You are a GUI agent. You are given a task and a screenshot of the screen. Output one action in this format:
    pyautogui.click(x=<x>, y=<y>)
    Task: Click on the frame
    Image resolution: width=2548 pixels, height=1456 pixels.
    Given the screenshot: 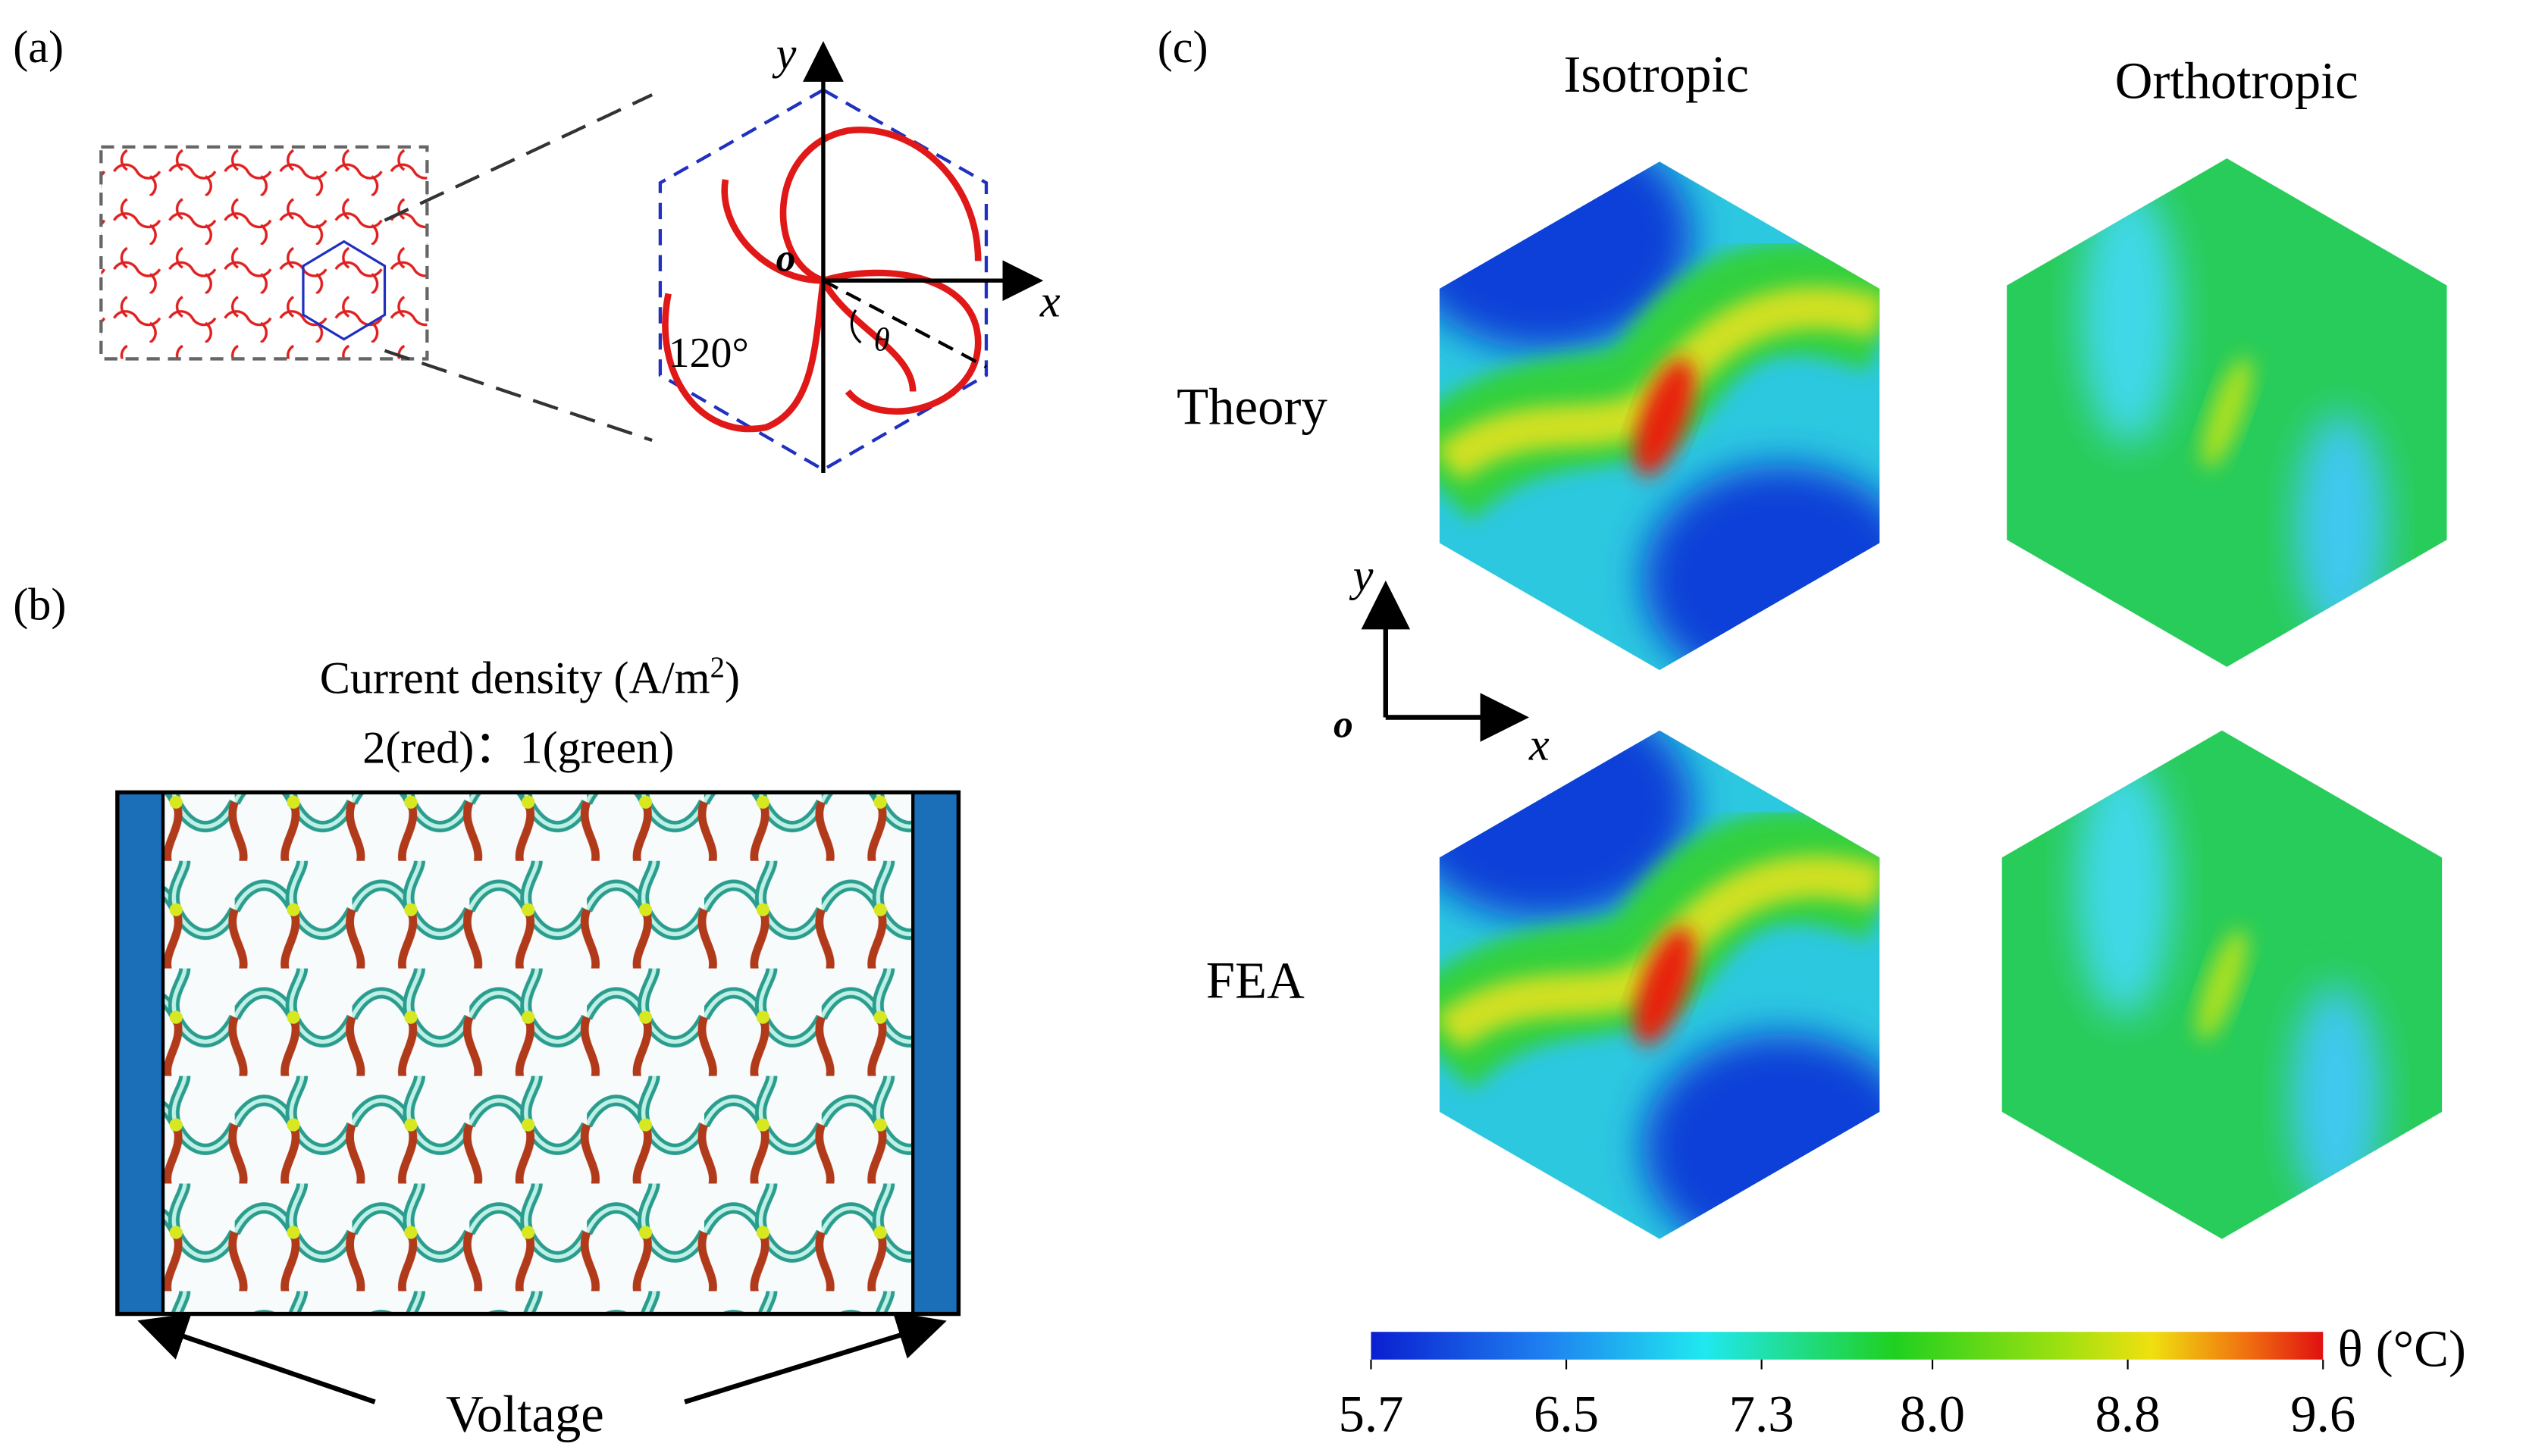 What is the action you would take?
    pyautogui.click(x=538, y=1053)
    